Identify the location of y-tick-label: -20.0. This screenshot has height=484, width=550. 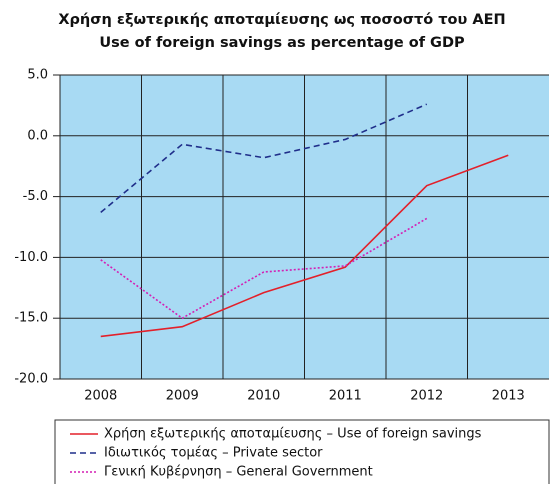
(31, 379).